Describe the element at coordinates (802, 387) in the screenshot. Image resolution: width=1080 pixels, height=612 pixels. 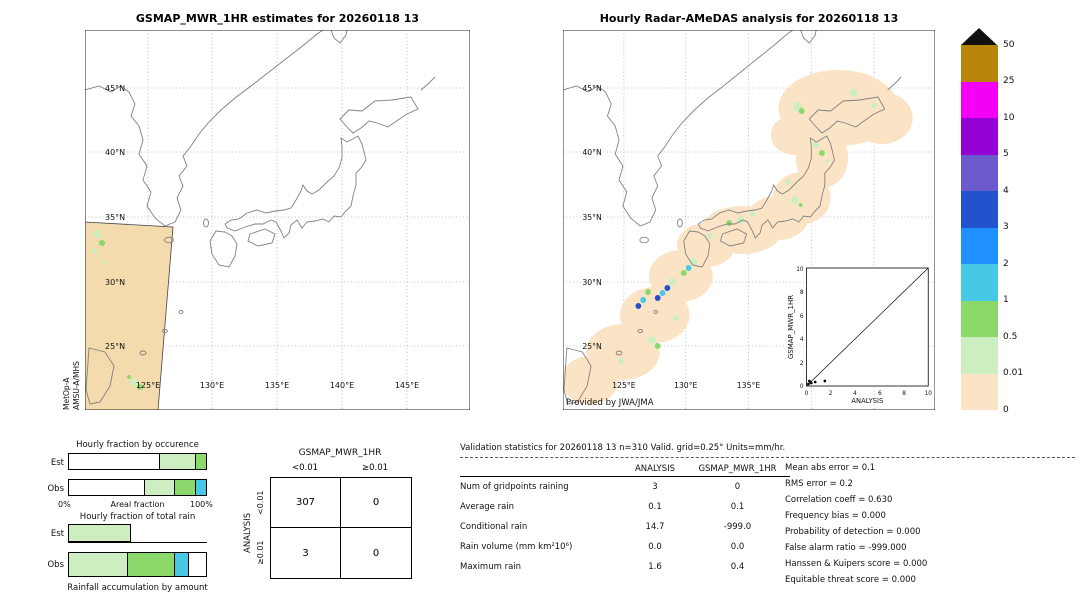
I see `inset-y-tick: 0` at that location.